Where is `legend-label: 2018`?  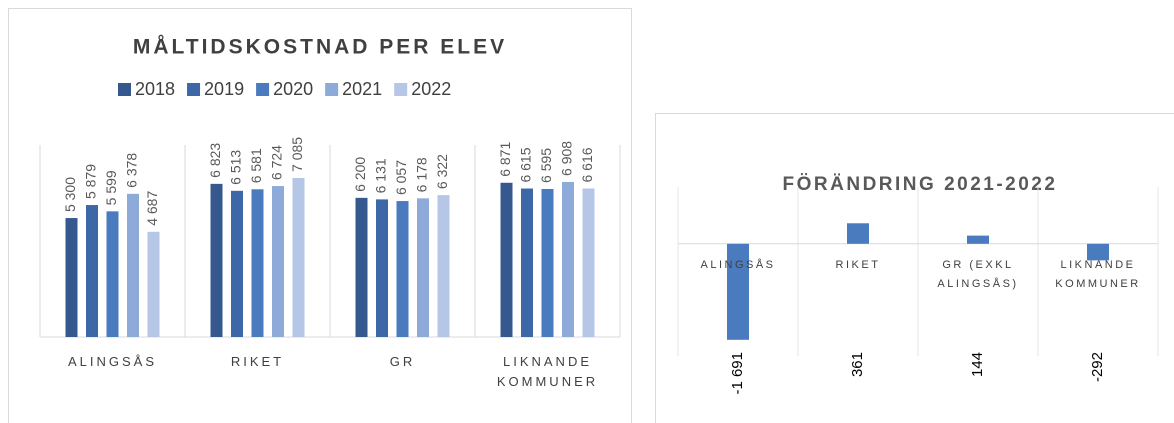
legend-label: 2018 is located at coordinates (155, 89).